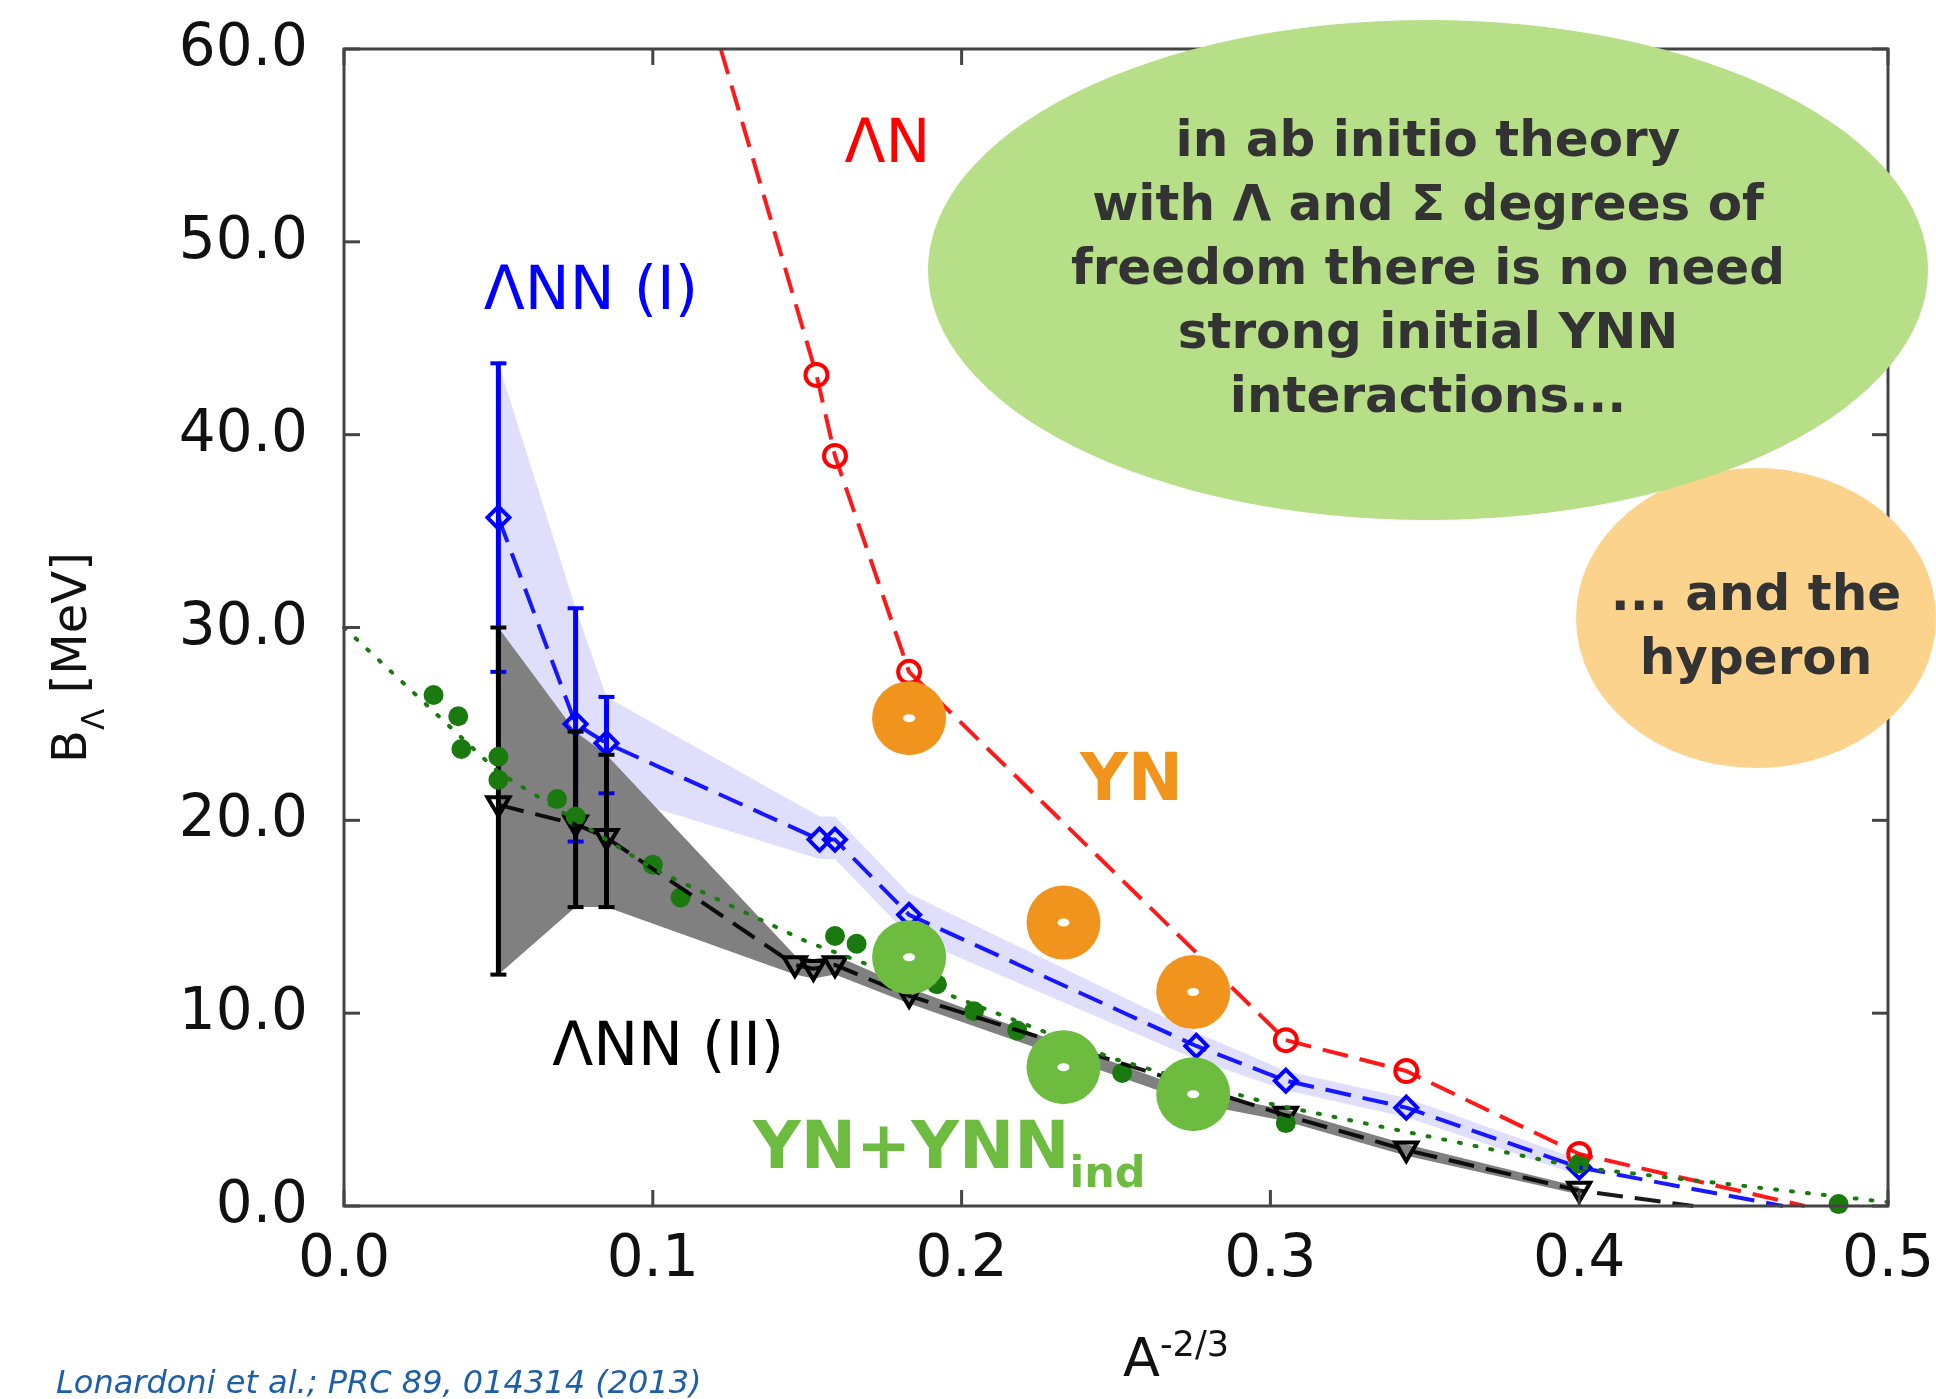 This screenshot has width=1936, height=1399. I want to click on y-tick-label: 60.0, so click(243, 45).